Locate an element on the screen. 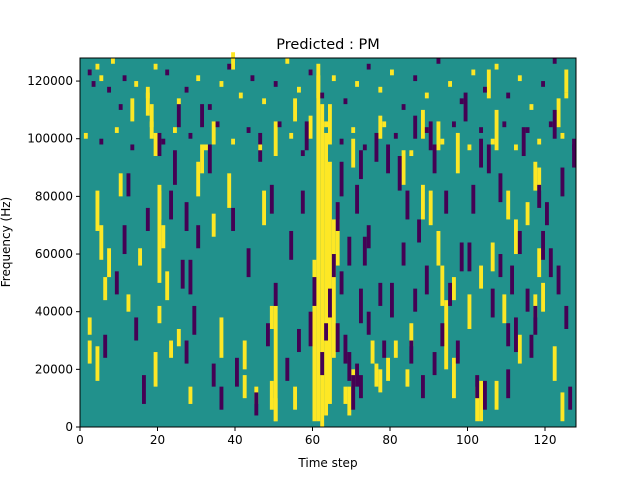 The image size is (640, 484). x-axis-label: Time step is located at coordinates (327, 463).